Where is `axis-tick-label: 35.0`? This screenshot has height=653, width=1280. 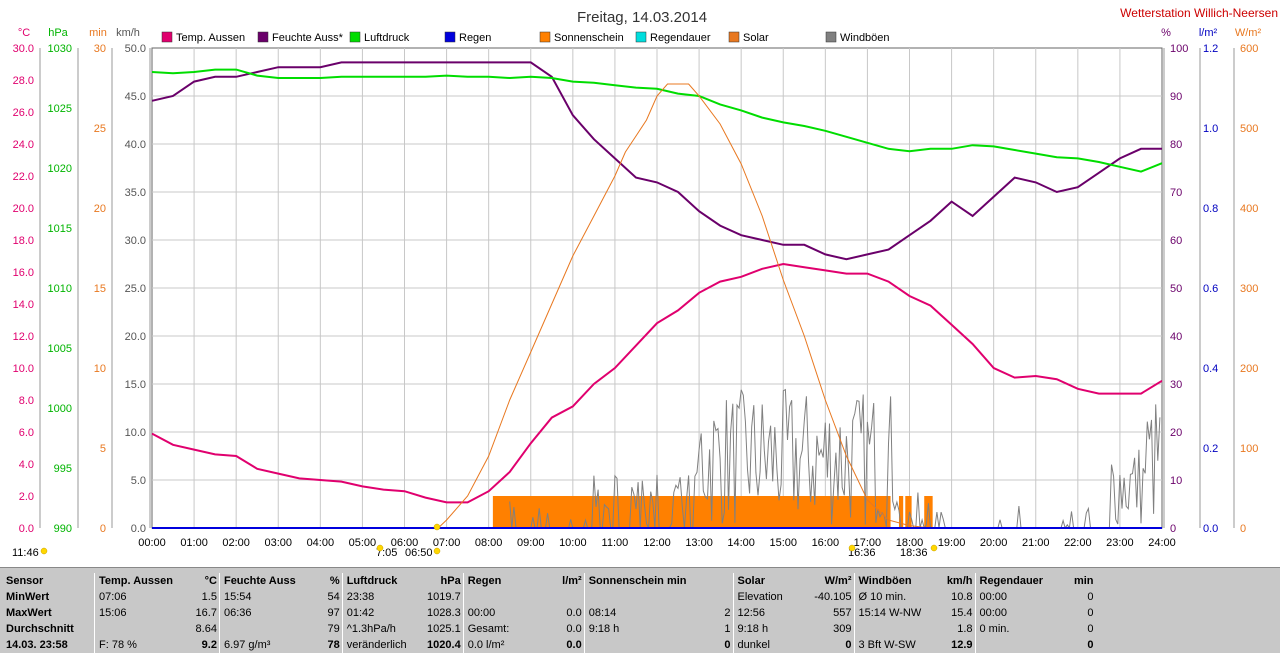 axis-tick-label: 35.0 is located at coordinates (135, 193).